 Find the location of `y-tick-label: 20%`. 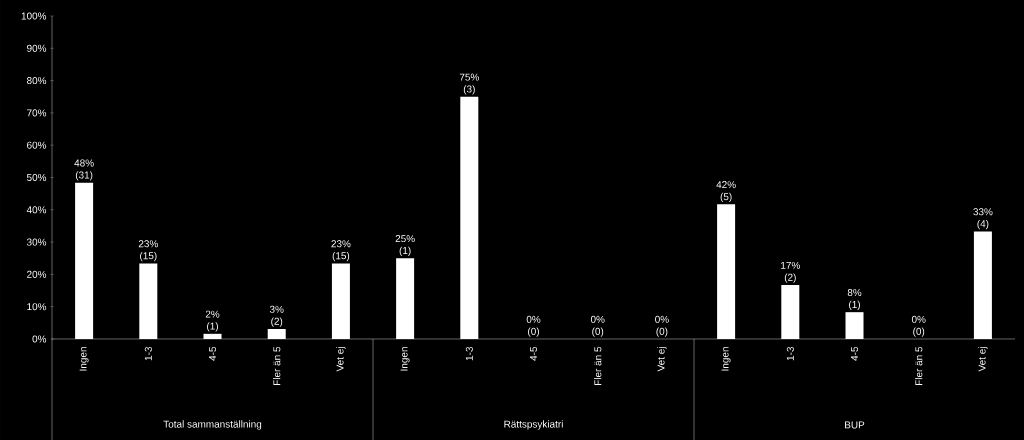

y-tick-label: 20% is located at coordinates (37, 274).